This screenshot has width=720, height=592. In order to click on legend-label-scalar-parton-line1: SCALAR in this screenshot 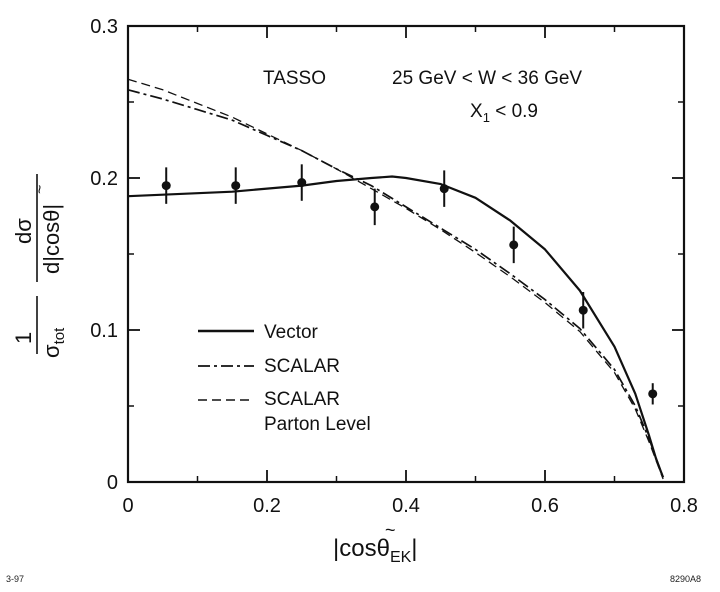, I will do `click(302, 399)`.